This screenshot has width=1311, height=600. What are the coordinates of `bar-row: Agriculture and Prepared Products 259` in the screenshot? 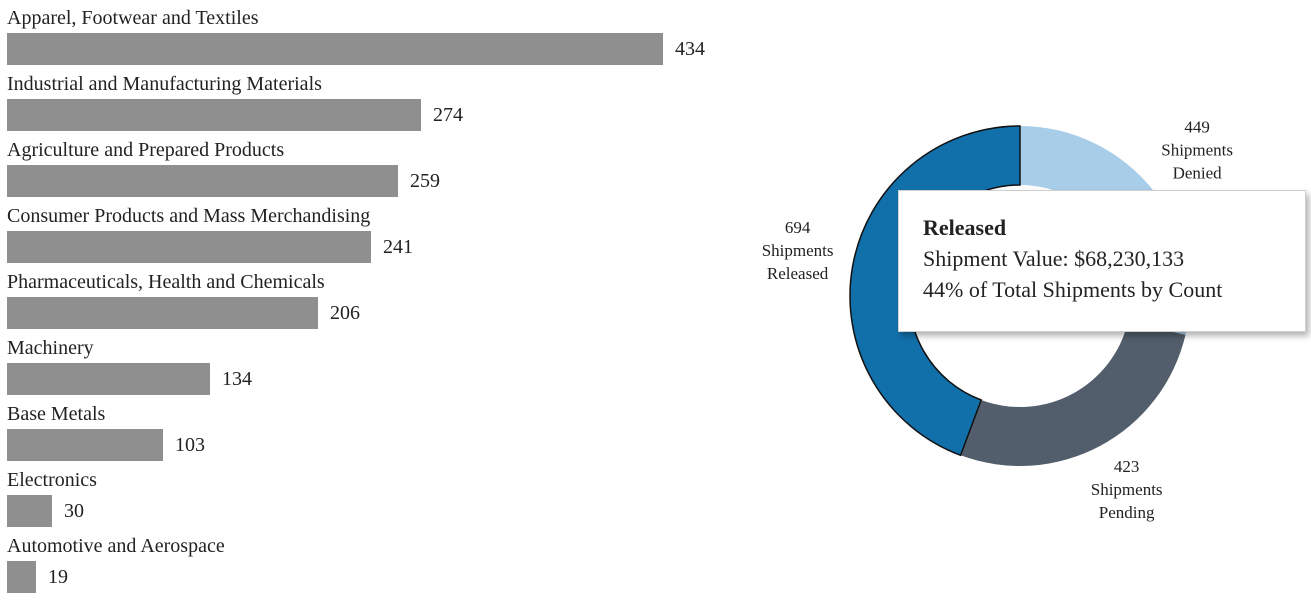 It's located at (377, 171).